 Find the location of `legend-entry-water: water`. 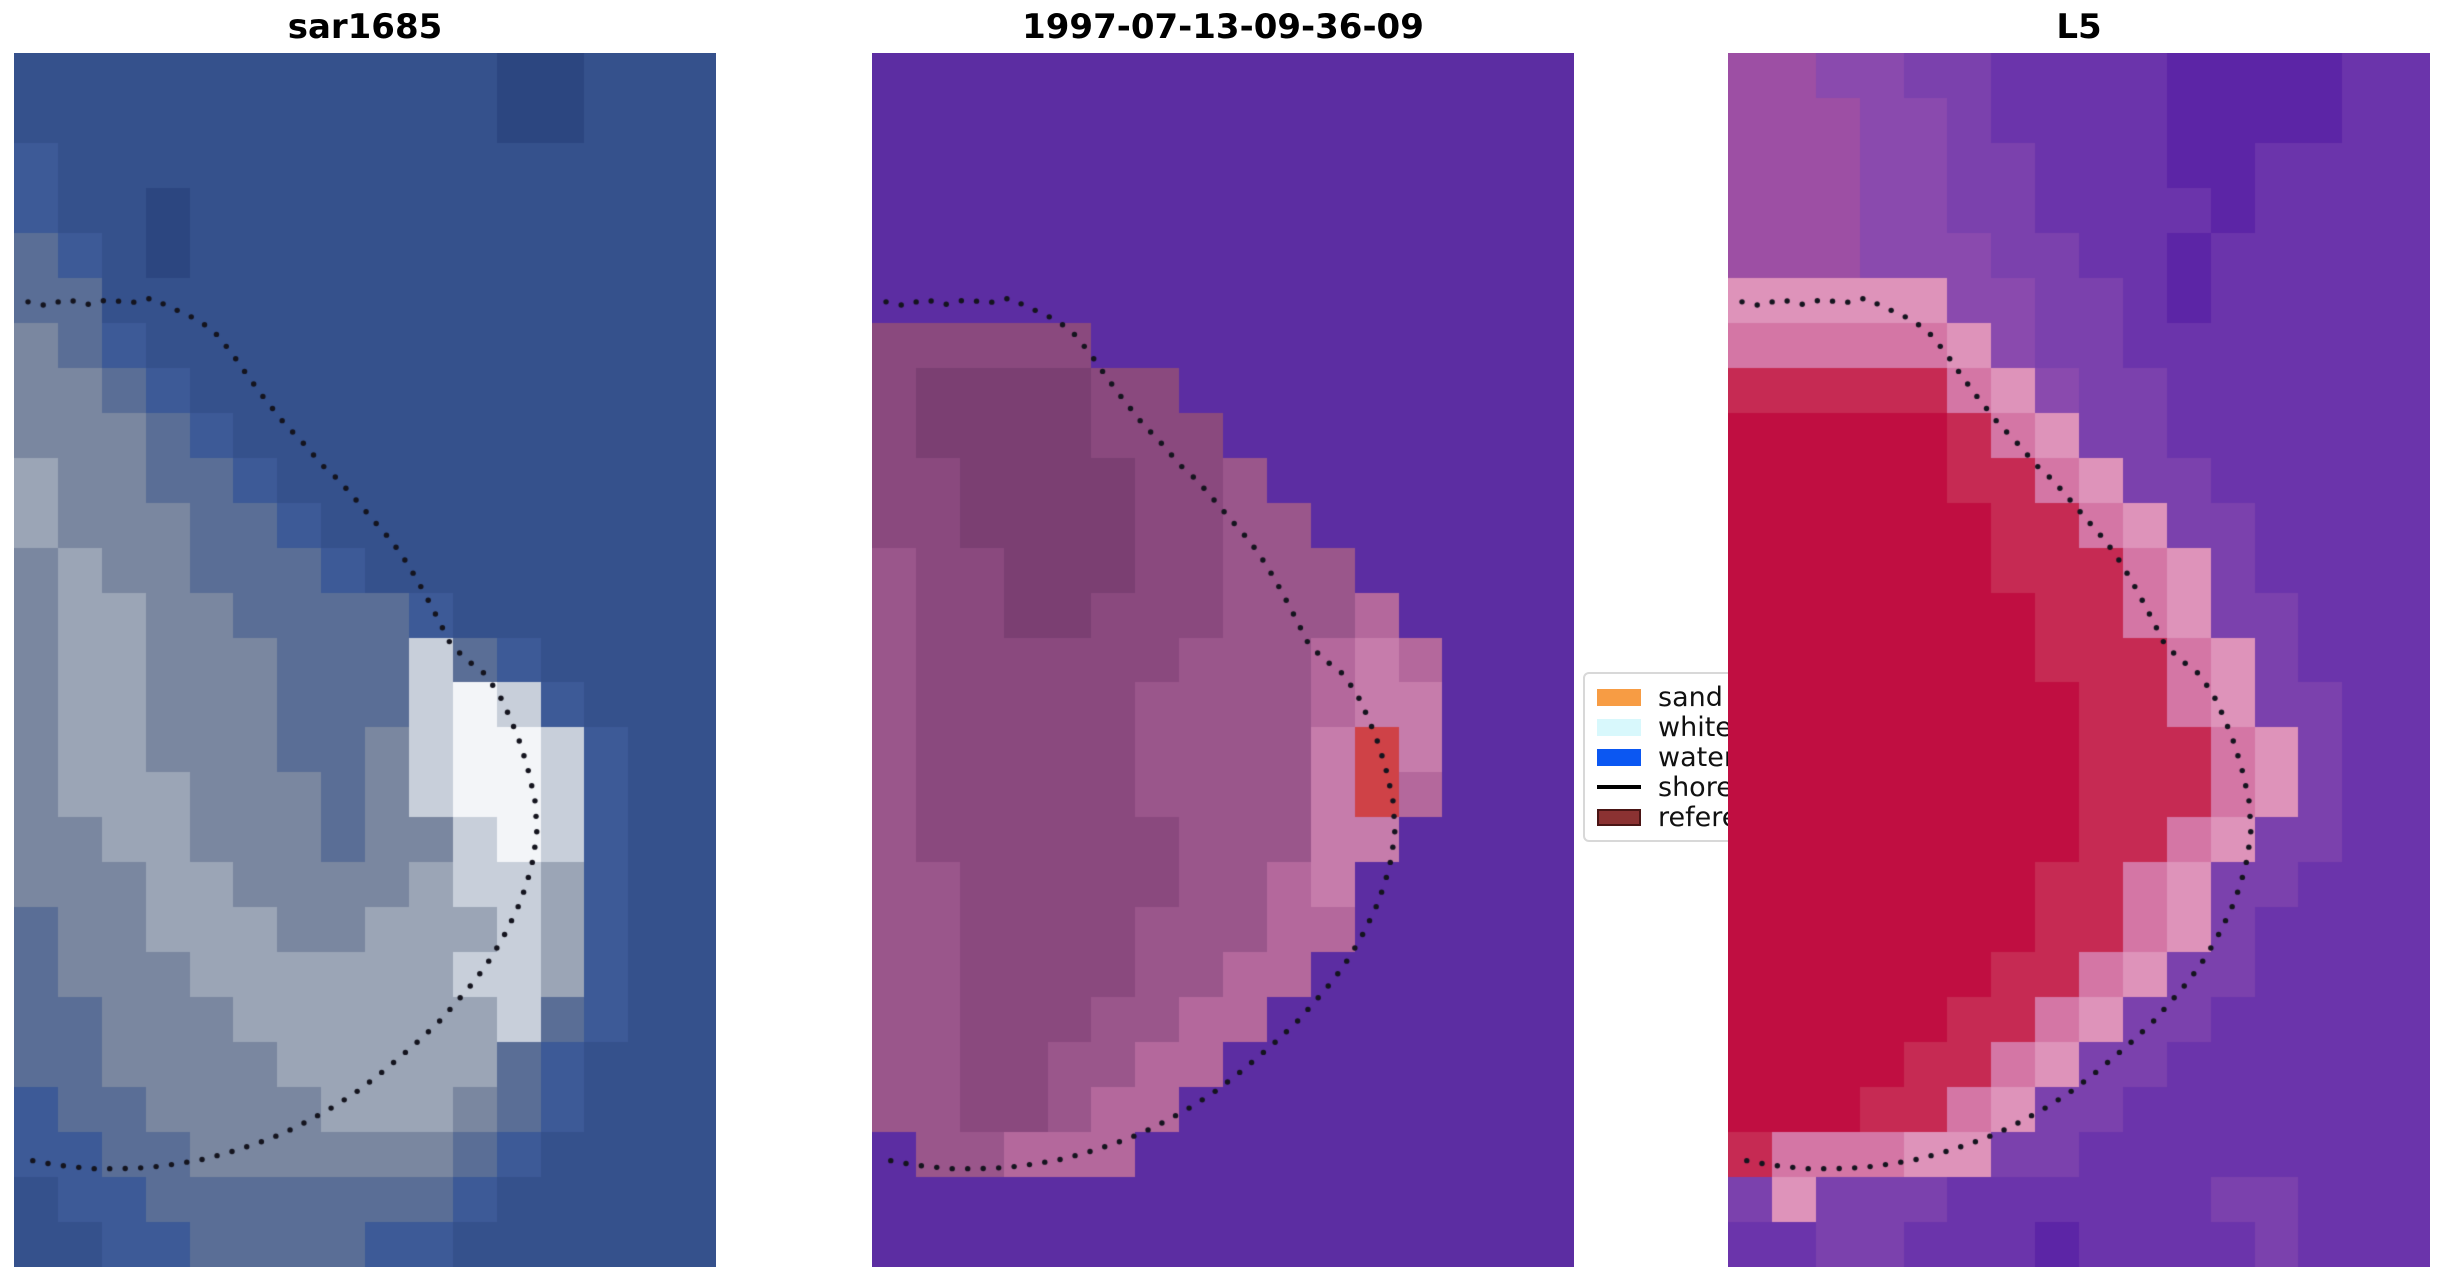

legend-entry-water: water is located at coordinates (1699, 757).